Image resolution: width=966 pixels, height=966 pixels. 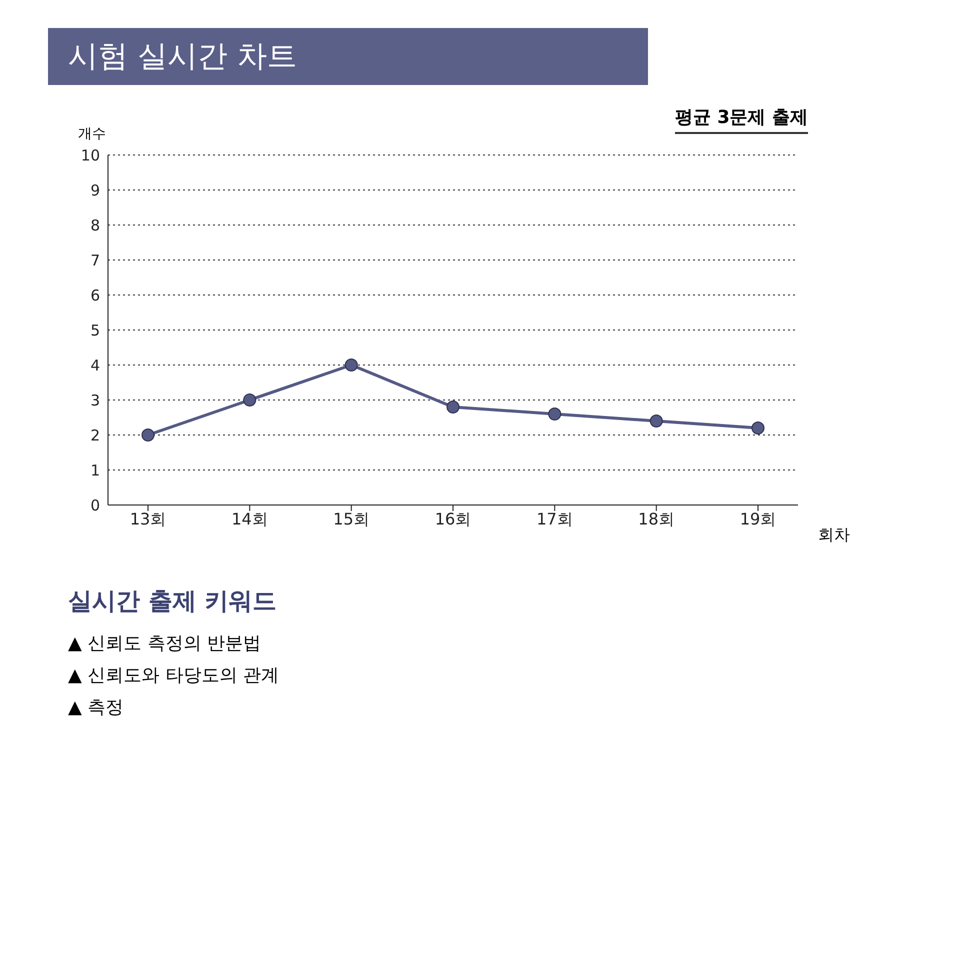 What do you see at coordinates (249, 518) in the screenshot?
I see `x-tick-label: 14회` at bounding box center [249, 518].